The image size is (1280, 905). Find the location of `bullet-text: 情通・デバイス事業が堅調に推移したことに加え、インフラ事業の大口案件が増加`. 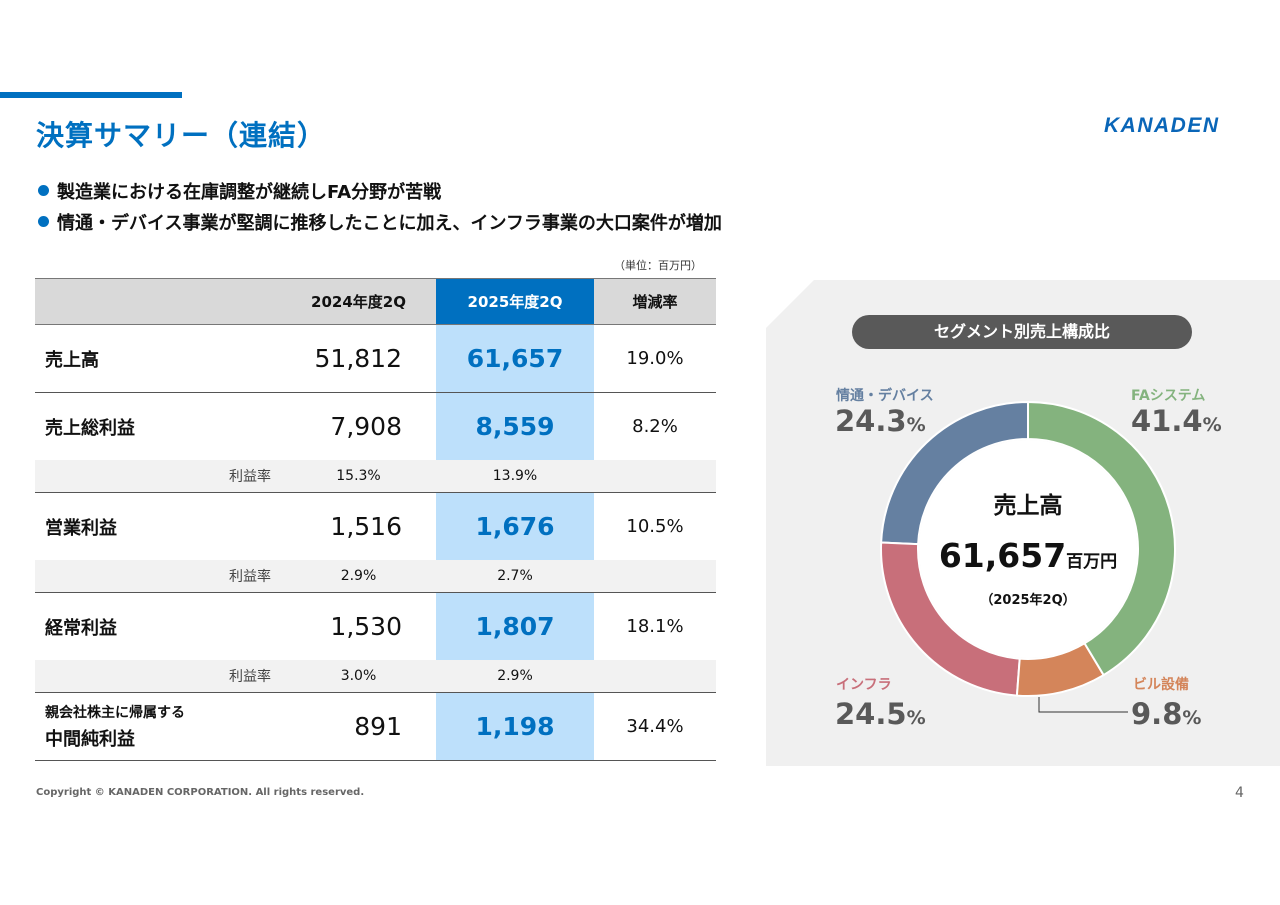

bullet-text: 情通・デバイス事業が堅調に推移したことに加え、インフラ事業の大口案件が増加 is located at coordinates (389, 223).